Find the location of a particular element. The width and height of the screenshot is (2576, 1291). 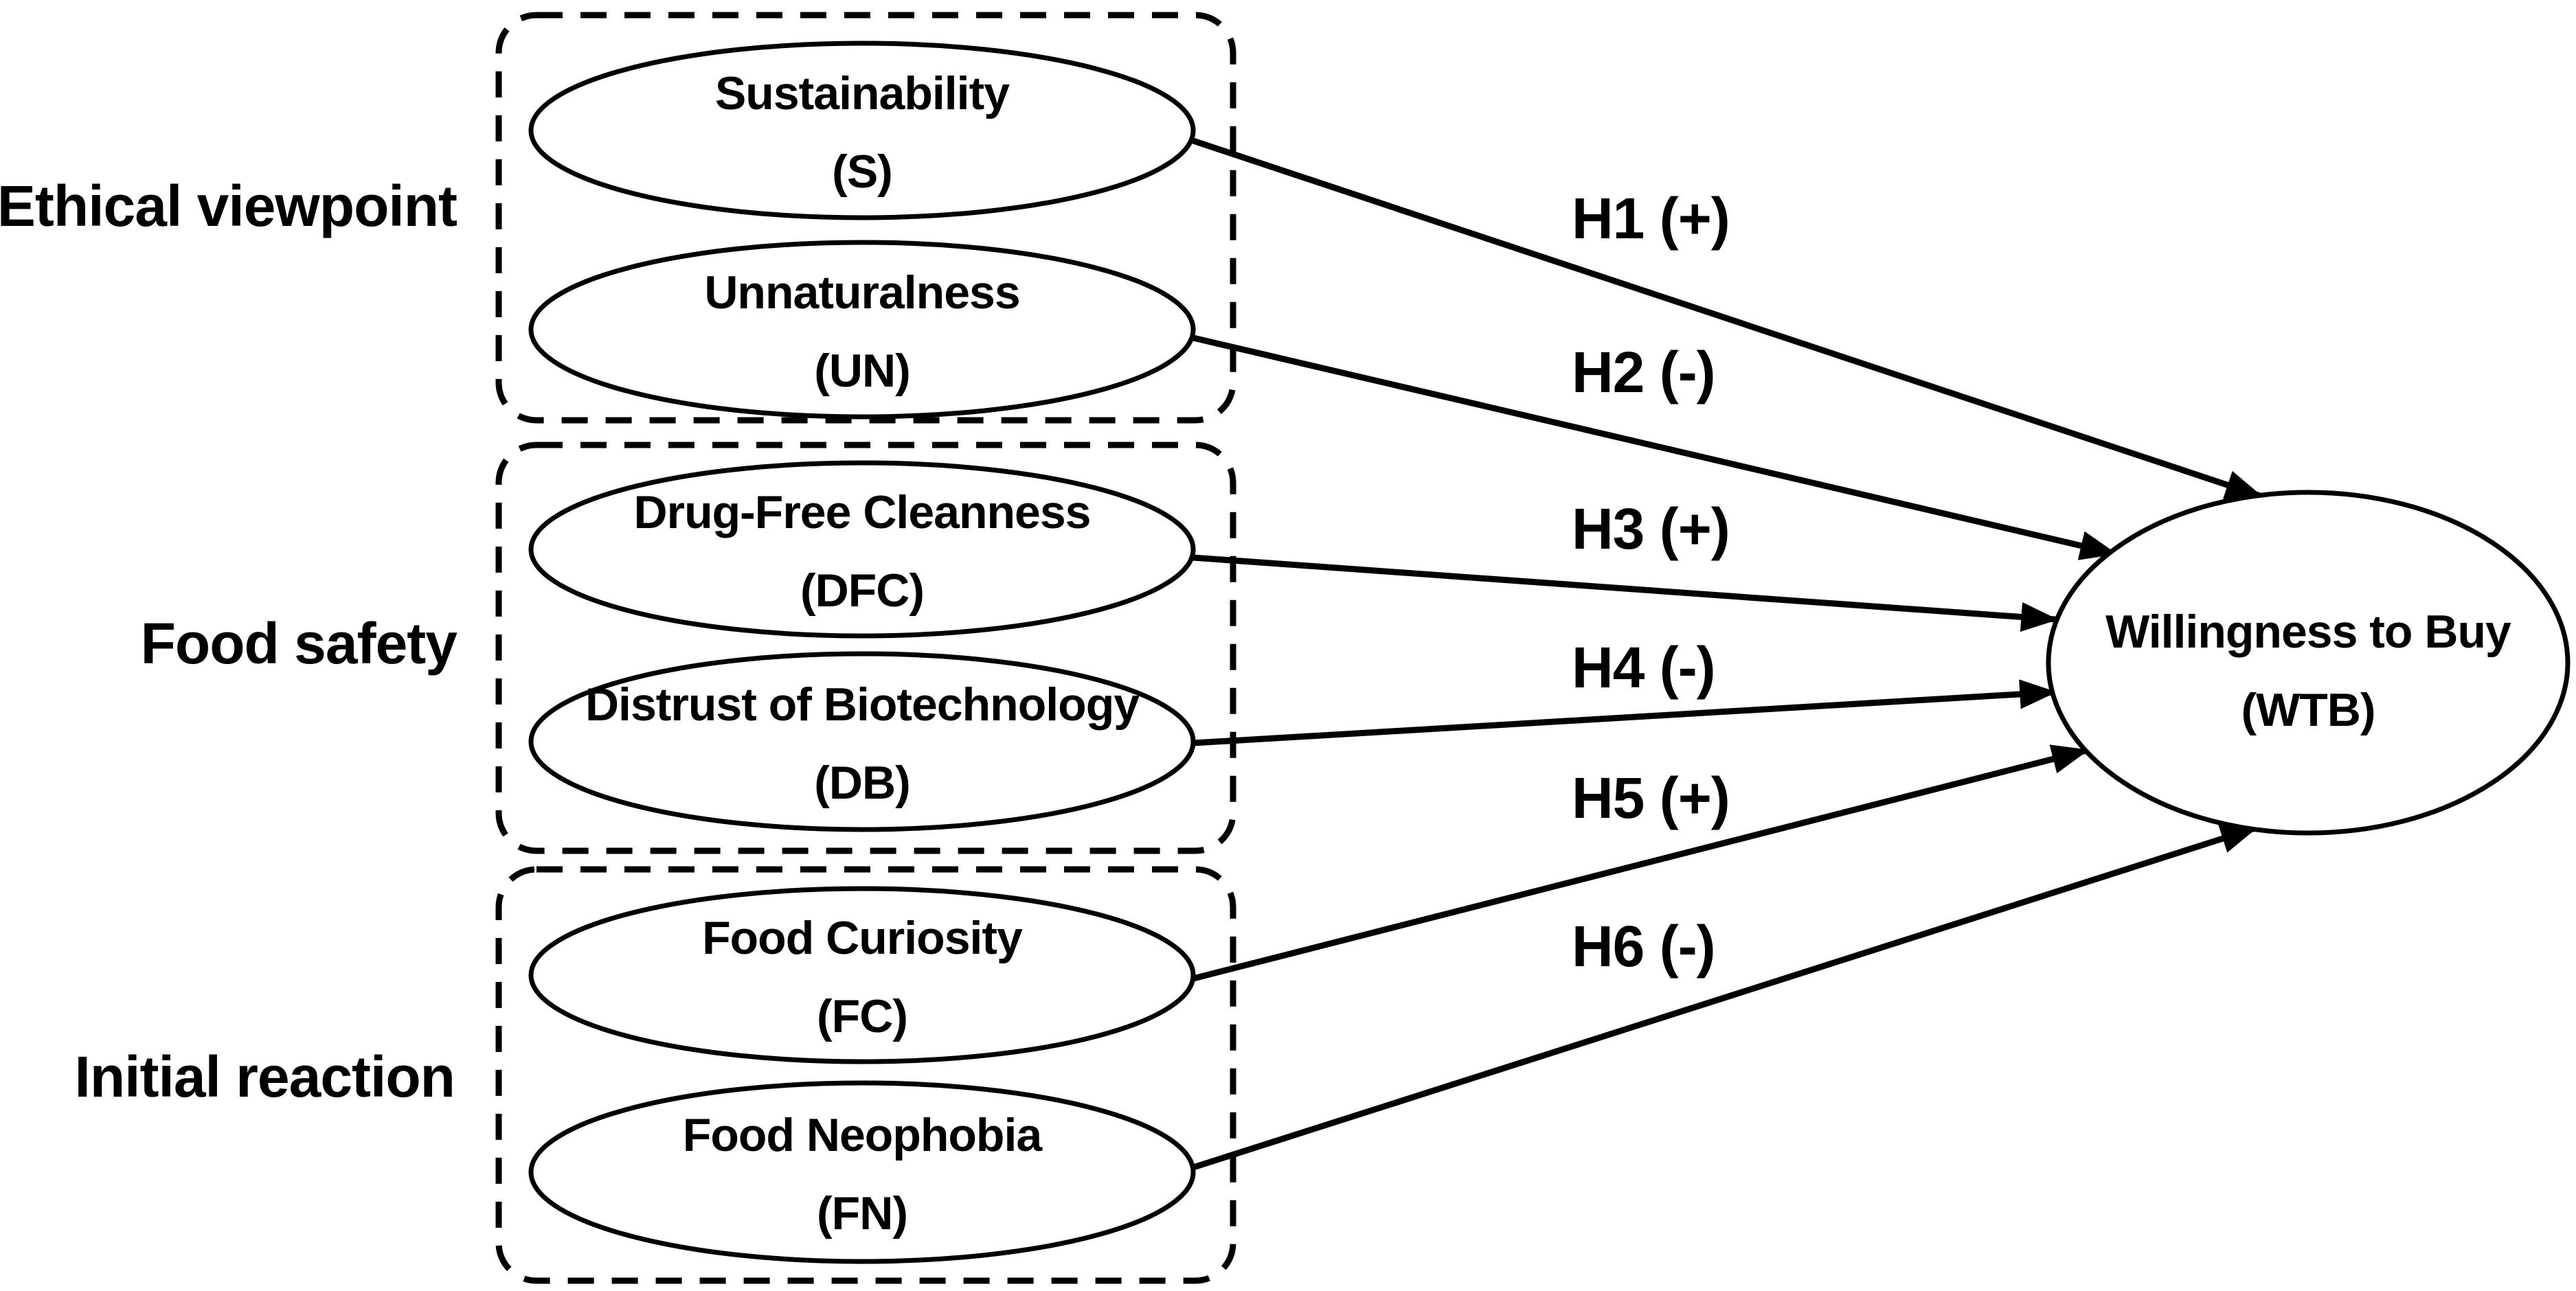

h3-label: H3 (+) is located at coordinates (1651, 528).